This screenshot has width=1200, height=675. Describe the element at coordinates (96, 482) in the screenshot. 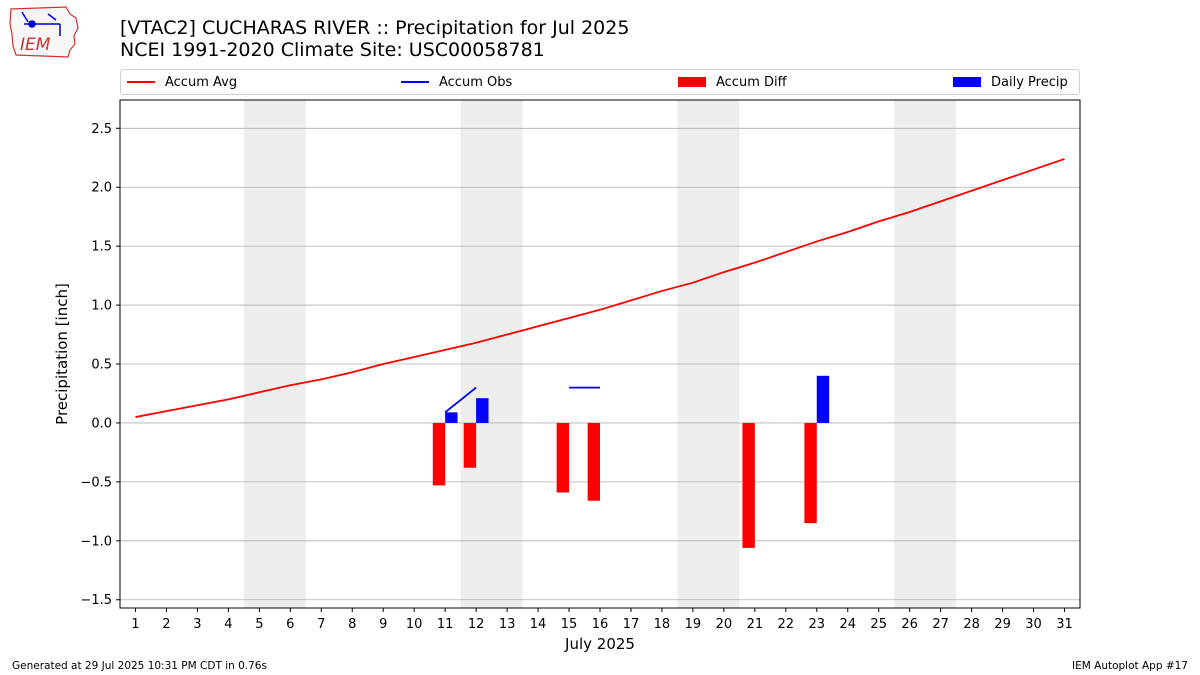

I see `y-tick-label-2: −0.5` at that location.